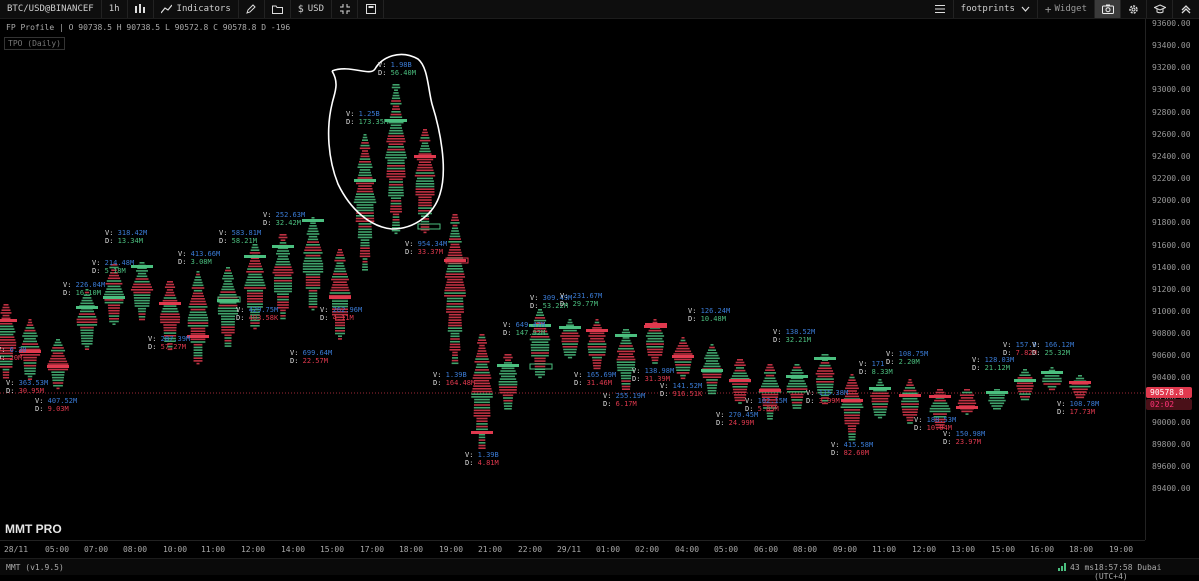  What do you see at coordinates (284, 219) in the screenshot?
I see `volume-delta-label: V: 252.63M D: 32.42M` at bounding box center [284, 219].